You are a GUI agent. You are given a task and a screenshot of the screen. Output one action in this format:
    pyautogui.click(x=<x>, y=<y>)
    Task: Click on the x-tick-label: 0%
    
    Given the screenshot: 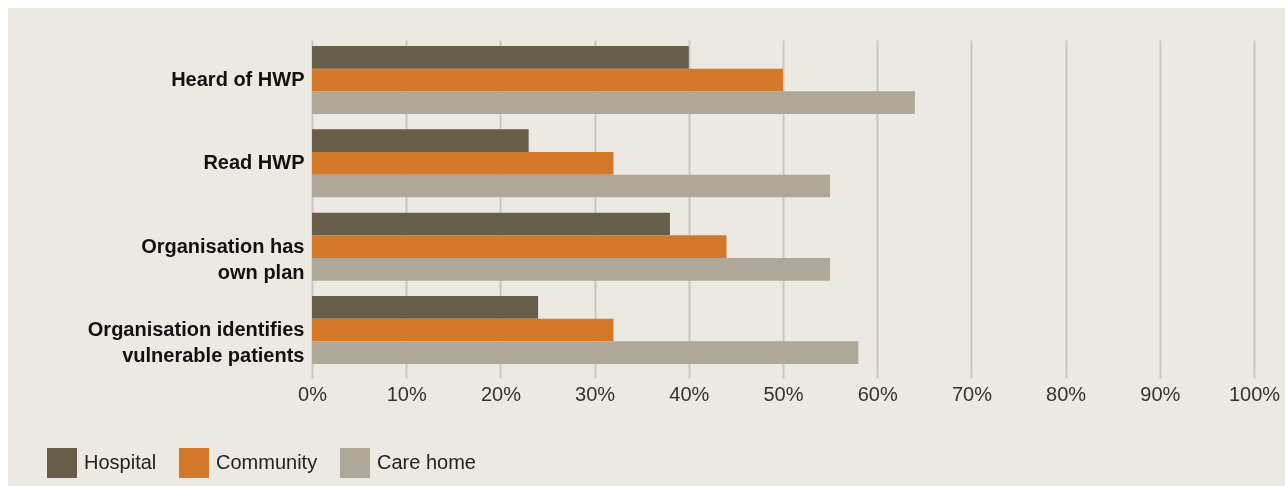 What is the action you would take?
    pyautogui.click(x=313, y=393)
    